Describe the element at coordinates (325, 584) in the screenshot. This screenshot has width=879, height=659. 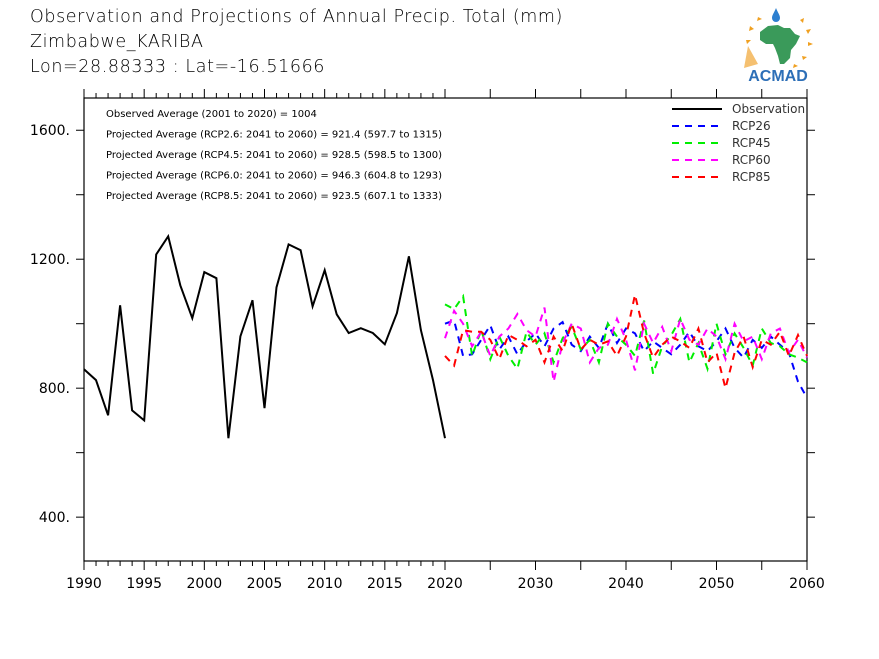
I see `x-tick-label: 2010` at that location.